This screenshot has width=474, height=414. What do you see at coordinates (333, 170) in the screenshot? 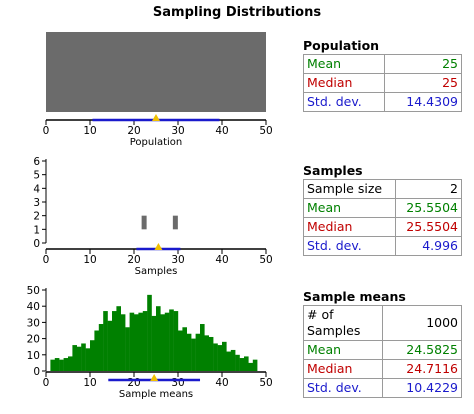
I see `samples-stats-title: Samples` at bounding box center [333, 170].